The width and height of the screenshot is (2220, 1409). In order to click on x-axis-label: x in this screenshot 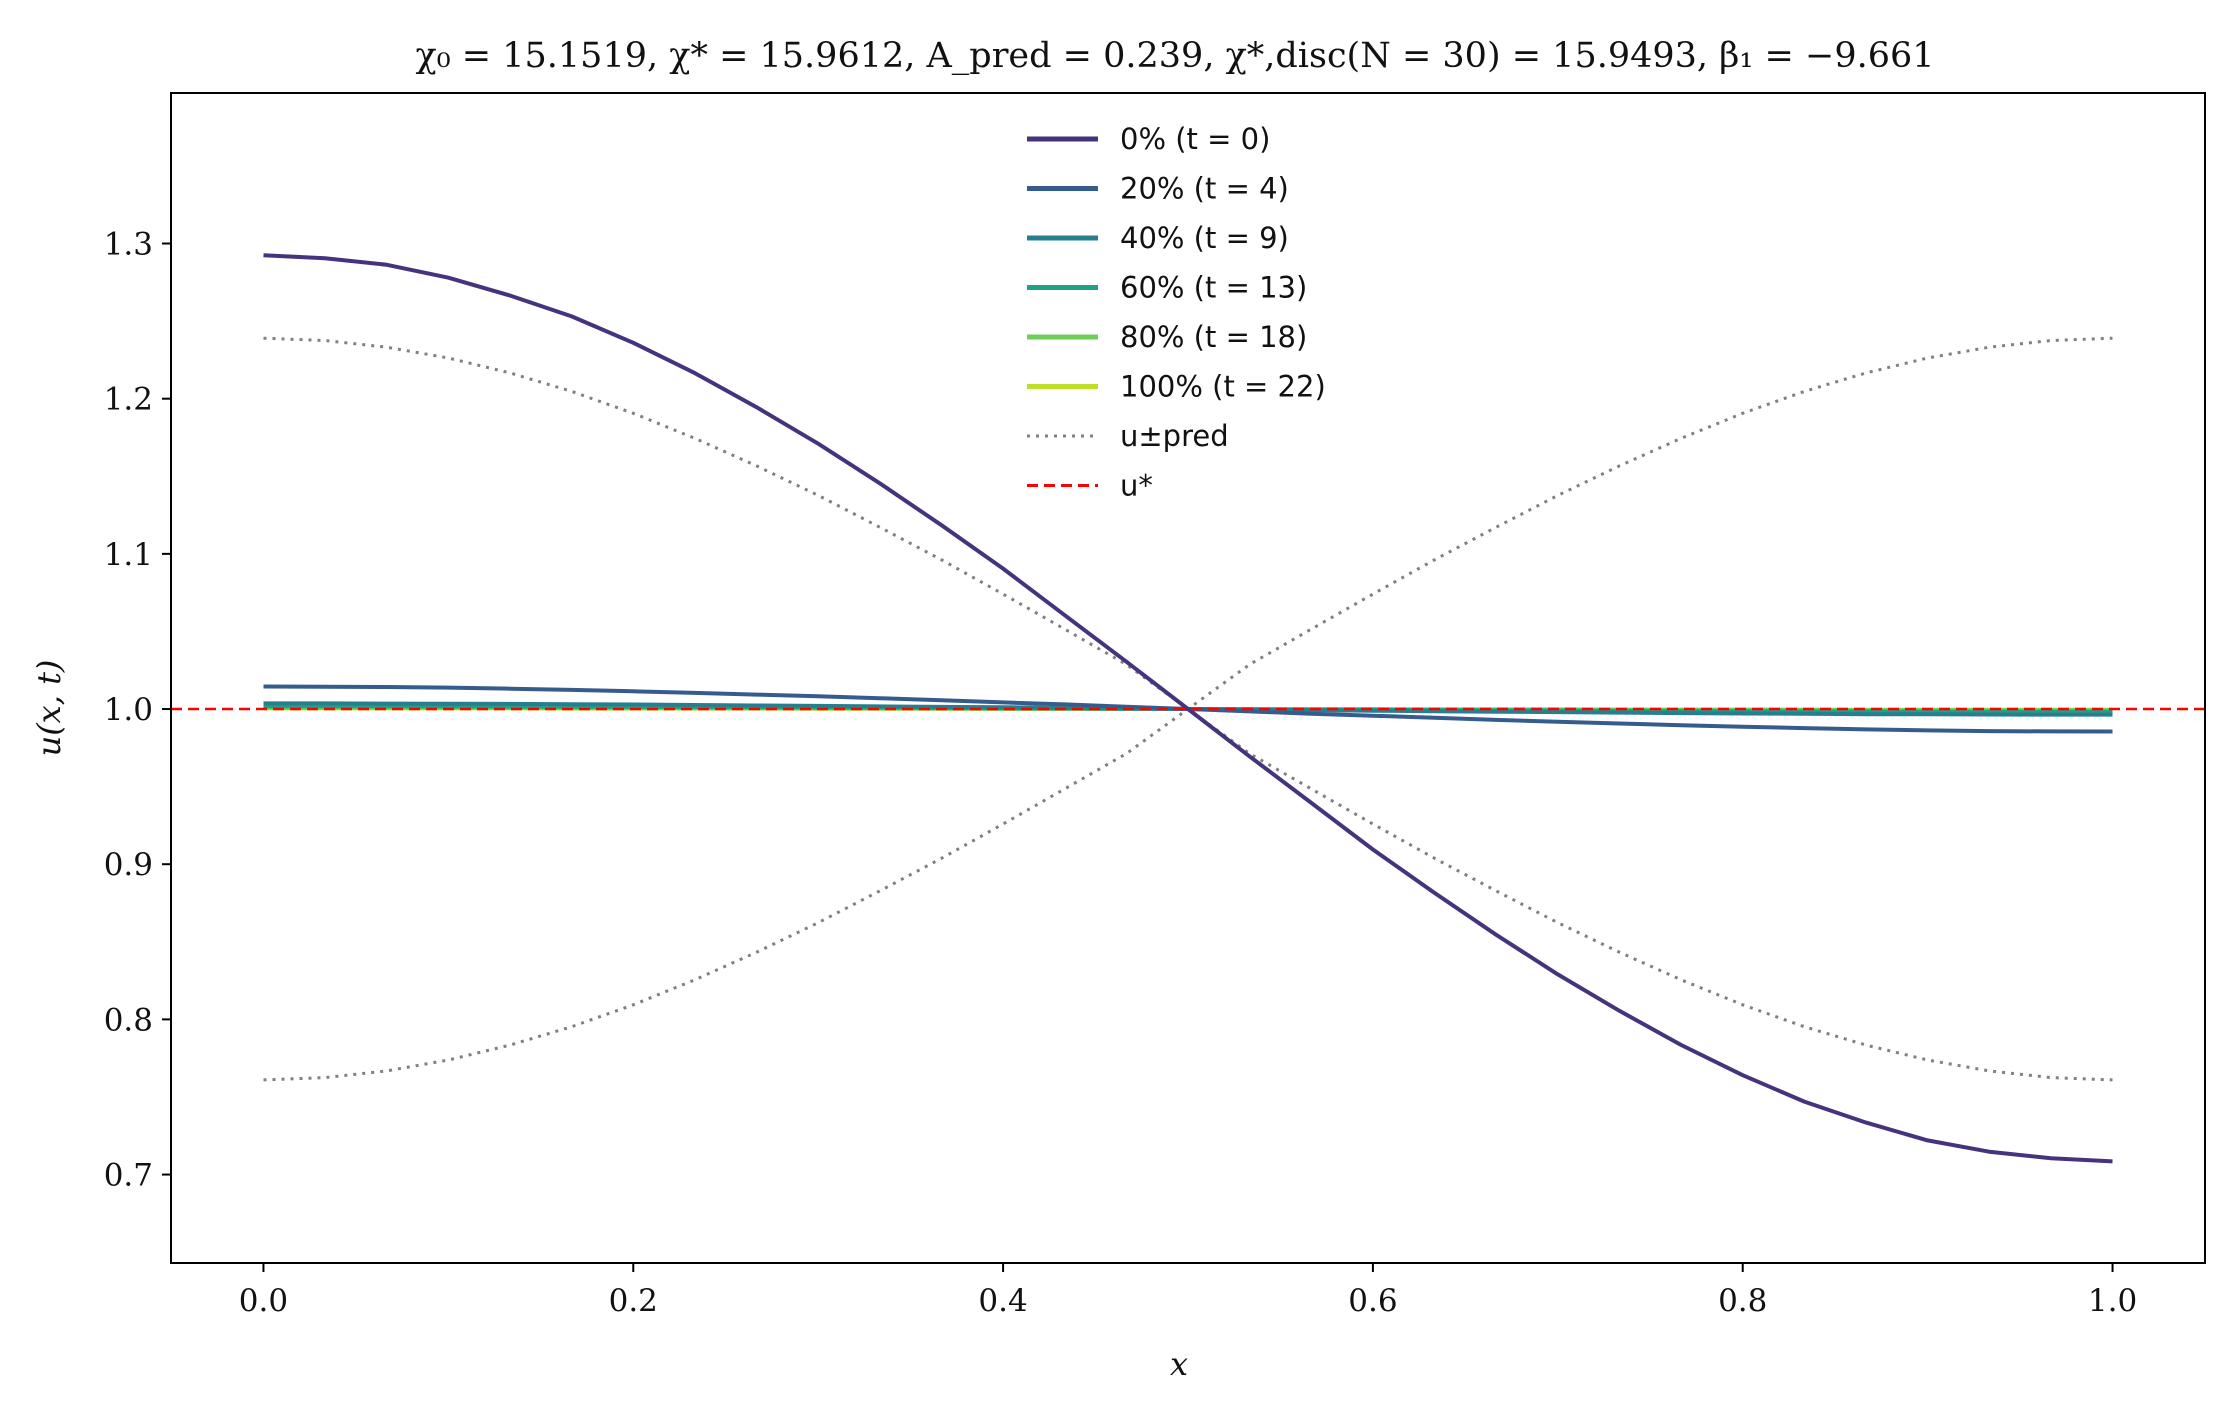, I will do `click(1179, 1364)`.